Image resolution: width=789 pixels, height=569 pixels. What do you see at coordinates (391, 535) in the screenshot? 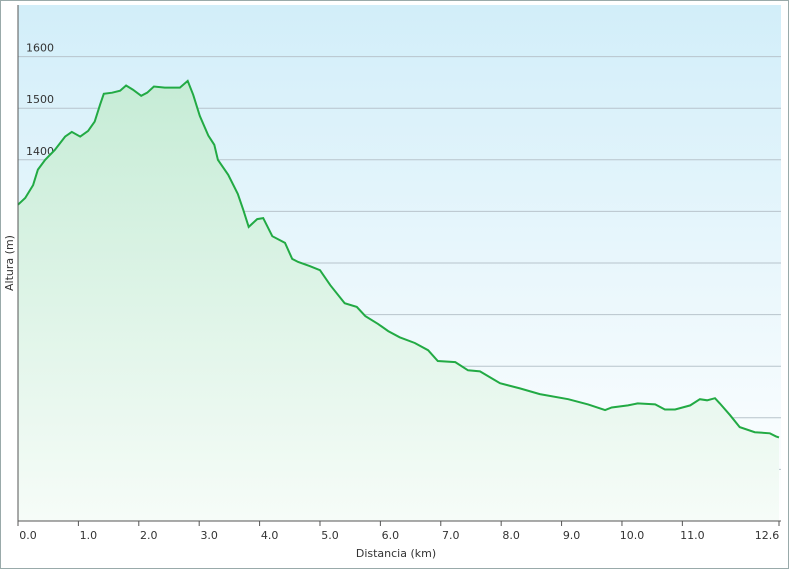
I see `x-tick-label: 6.0` at bounding box center [391, 535].